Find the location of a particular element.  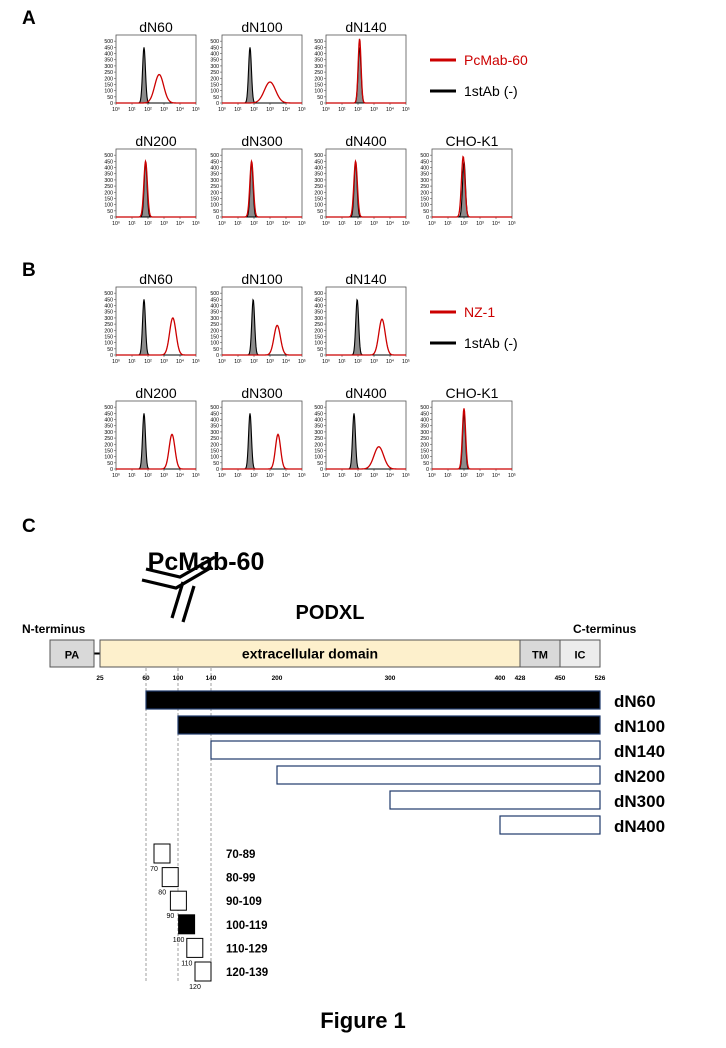

y-tick-label: 350 is located at coordinates (214, 427).